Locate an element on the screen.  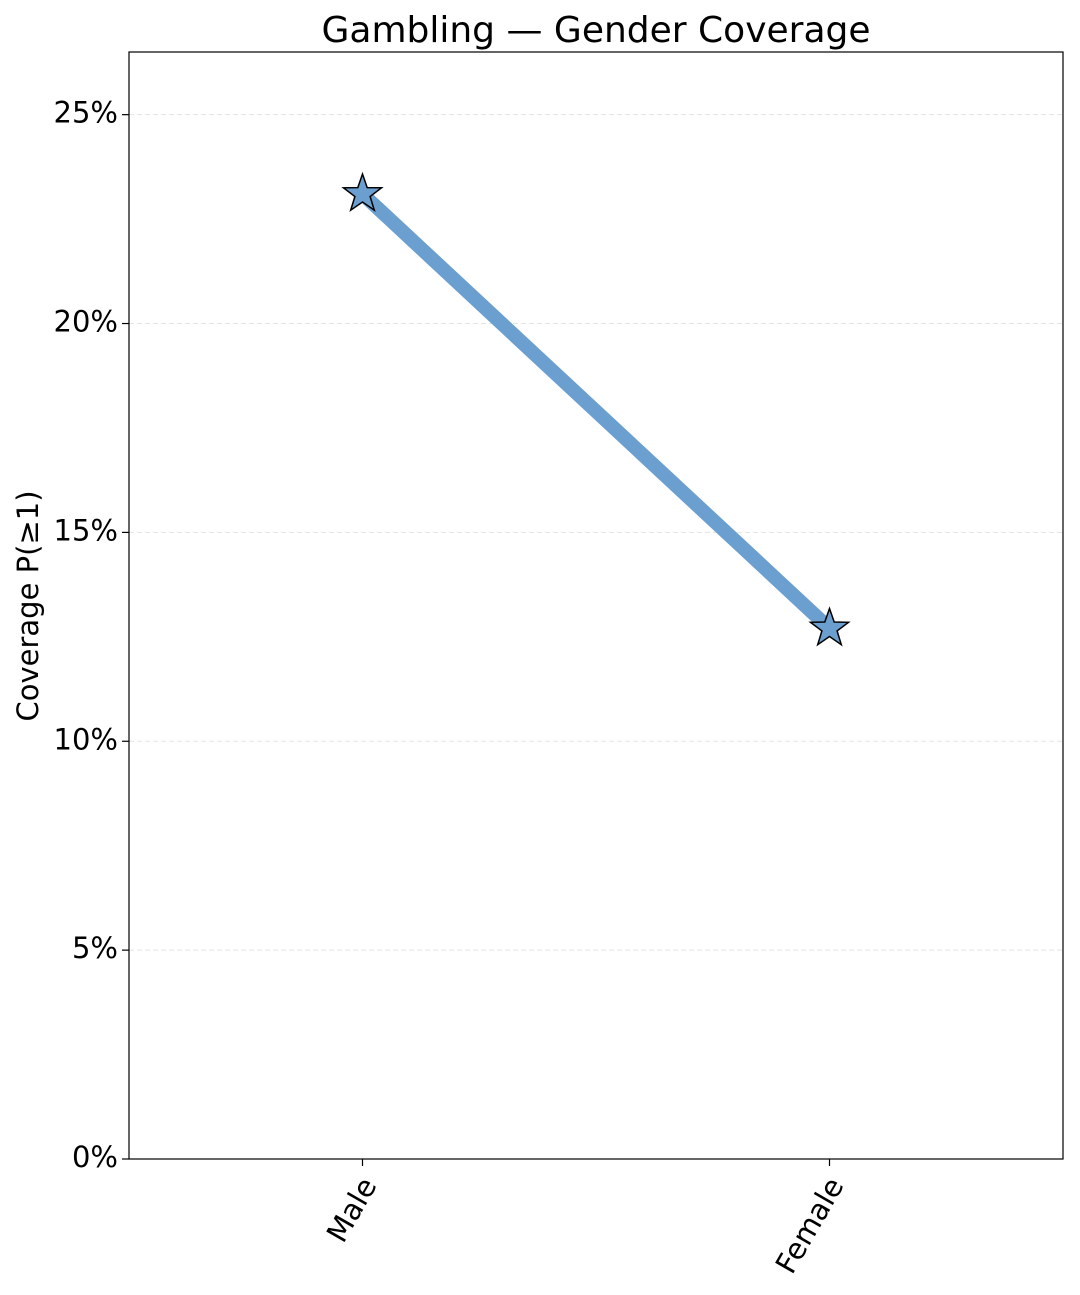
chart-title: Gambling — Gender Coverage is located at coordinates (595, 30).